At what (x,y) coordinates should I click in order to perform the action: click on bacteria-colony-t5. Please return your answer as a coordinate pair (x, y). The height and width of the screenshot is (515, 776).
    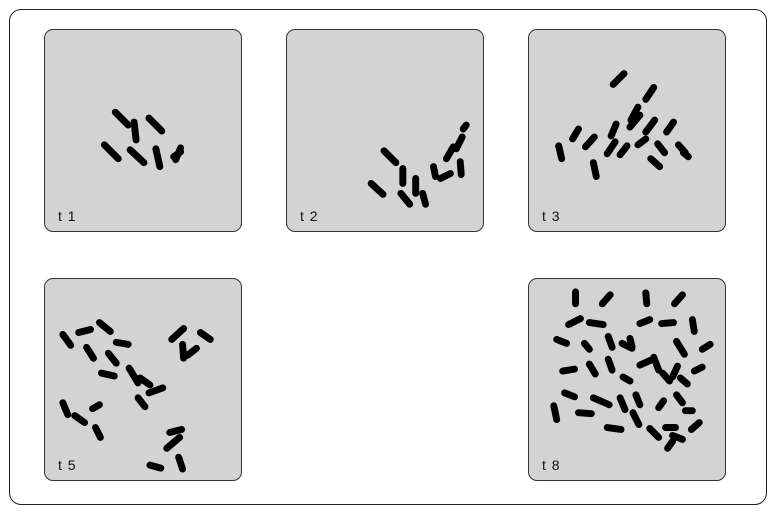
    Looking at the image, I should click on (136, 396).